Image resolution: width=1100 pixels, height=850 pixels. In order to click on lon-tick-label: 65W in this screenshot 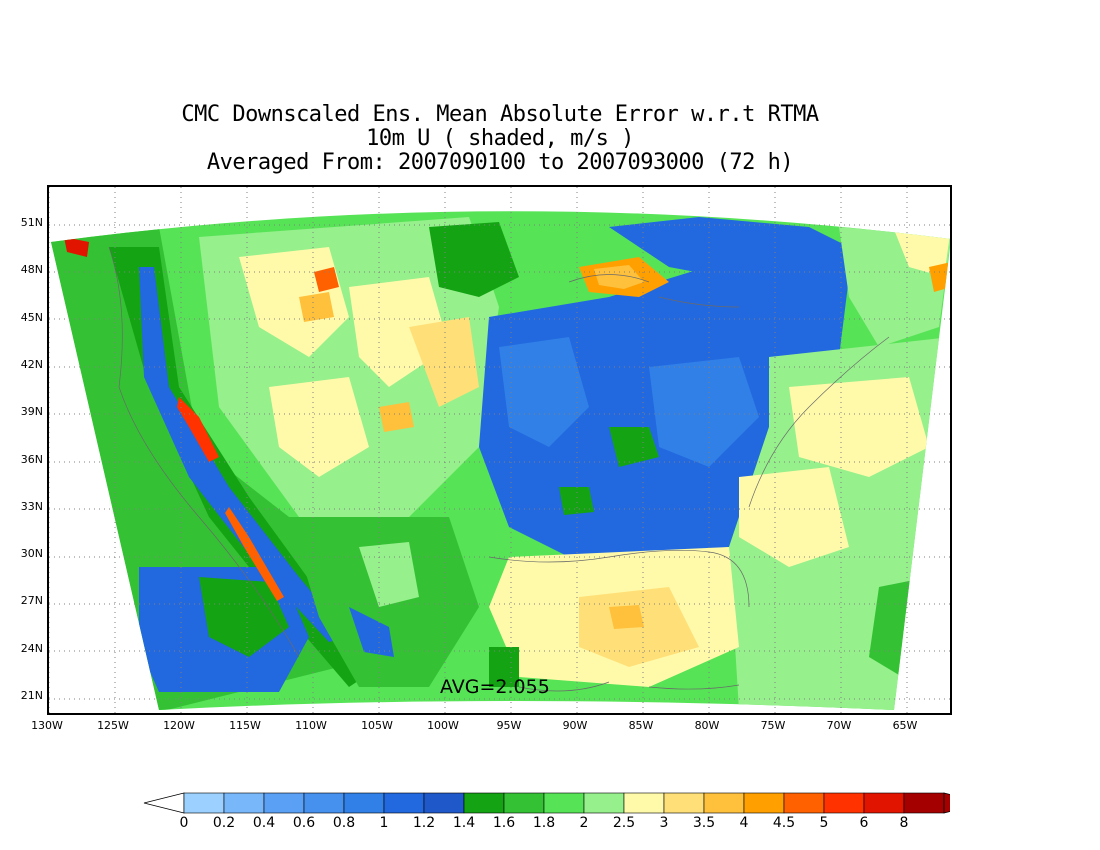, I will do `click(905, 725)`.